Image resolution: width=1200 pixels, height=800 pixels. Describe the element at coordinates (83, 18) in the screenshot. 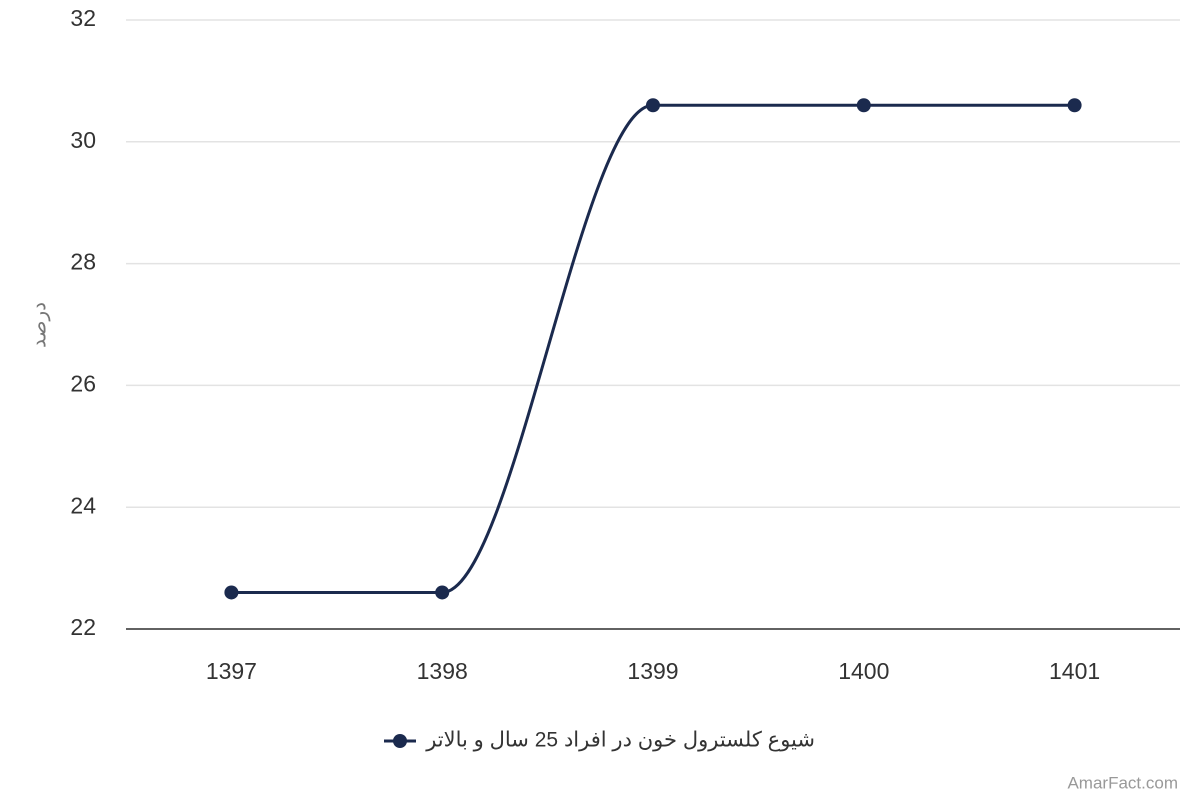

I see `y-tick-label: 32` at that location.